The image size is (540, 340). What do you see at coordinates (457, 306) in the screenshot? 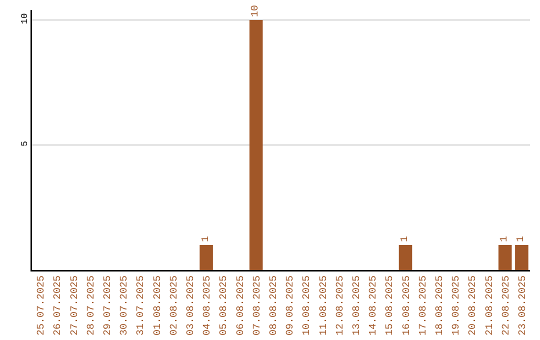
I see `x-tick-label: 19.08.2025` at bounding box center [457, 306].